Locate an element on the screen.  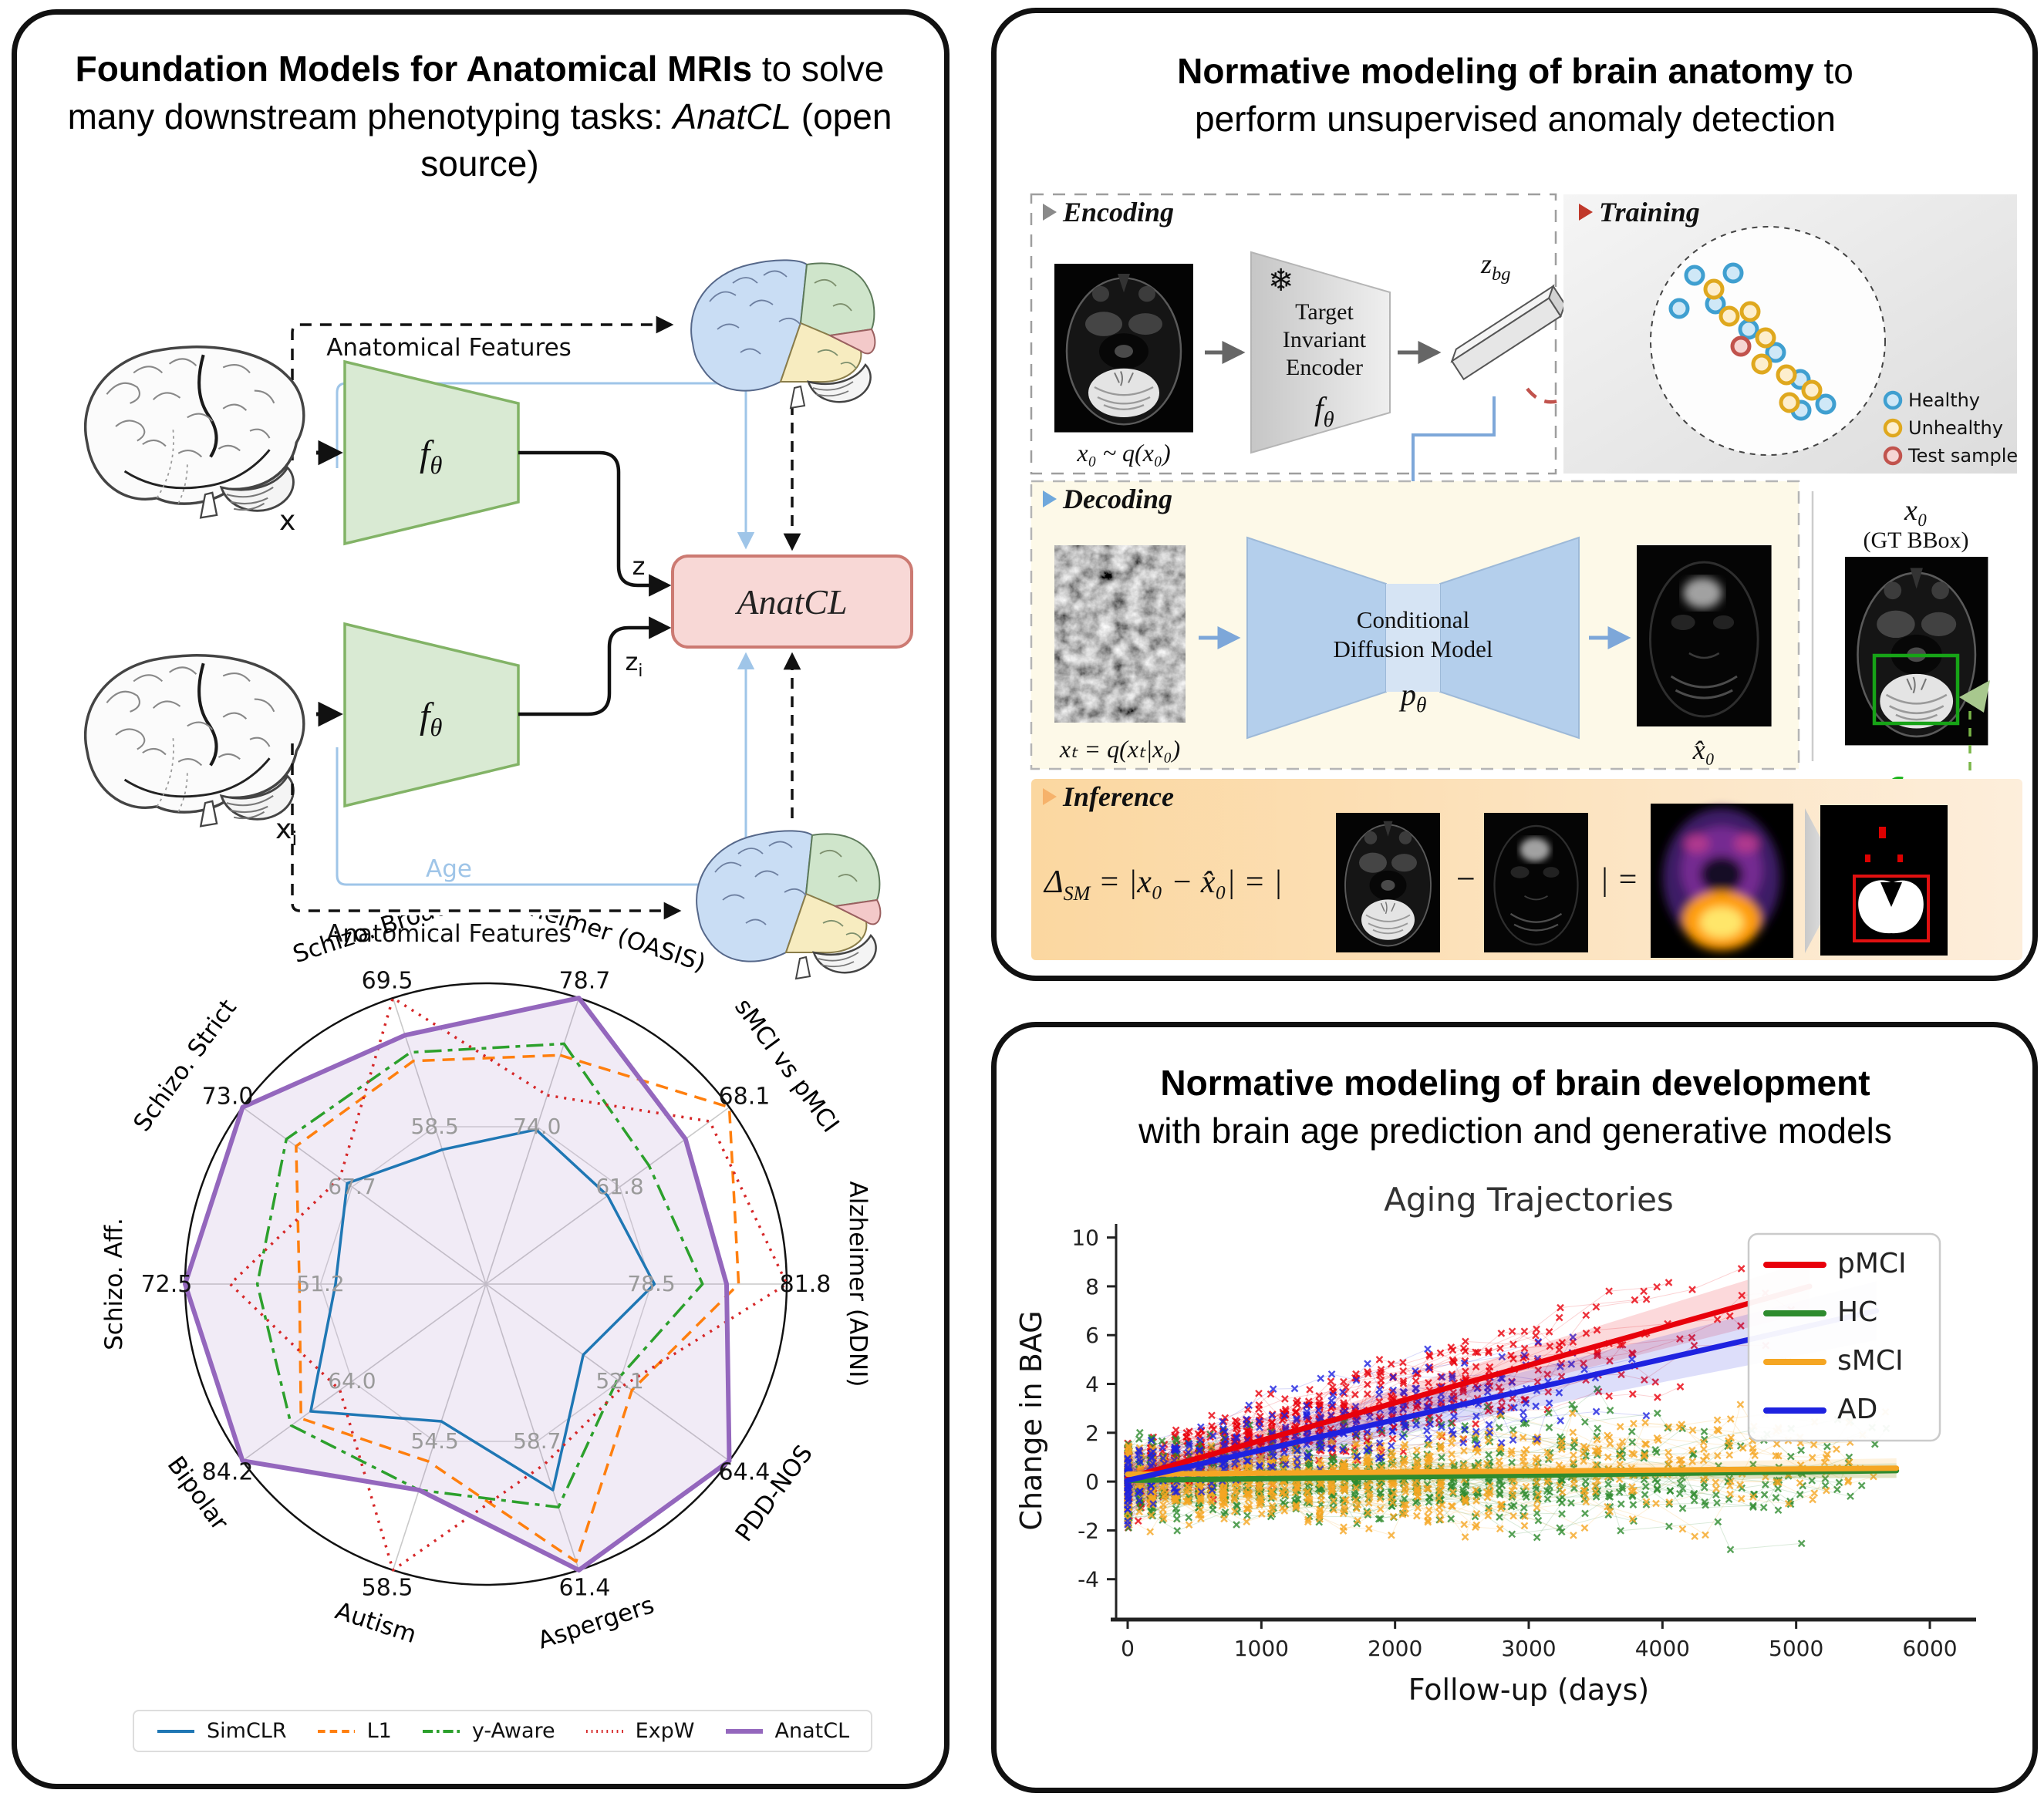
radar-axis-label: sMCI vs pMCI is located at coordinates (787, 1065).